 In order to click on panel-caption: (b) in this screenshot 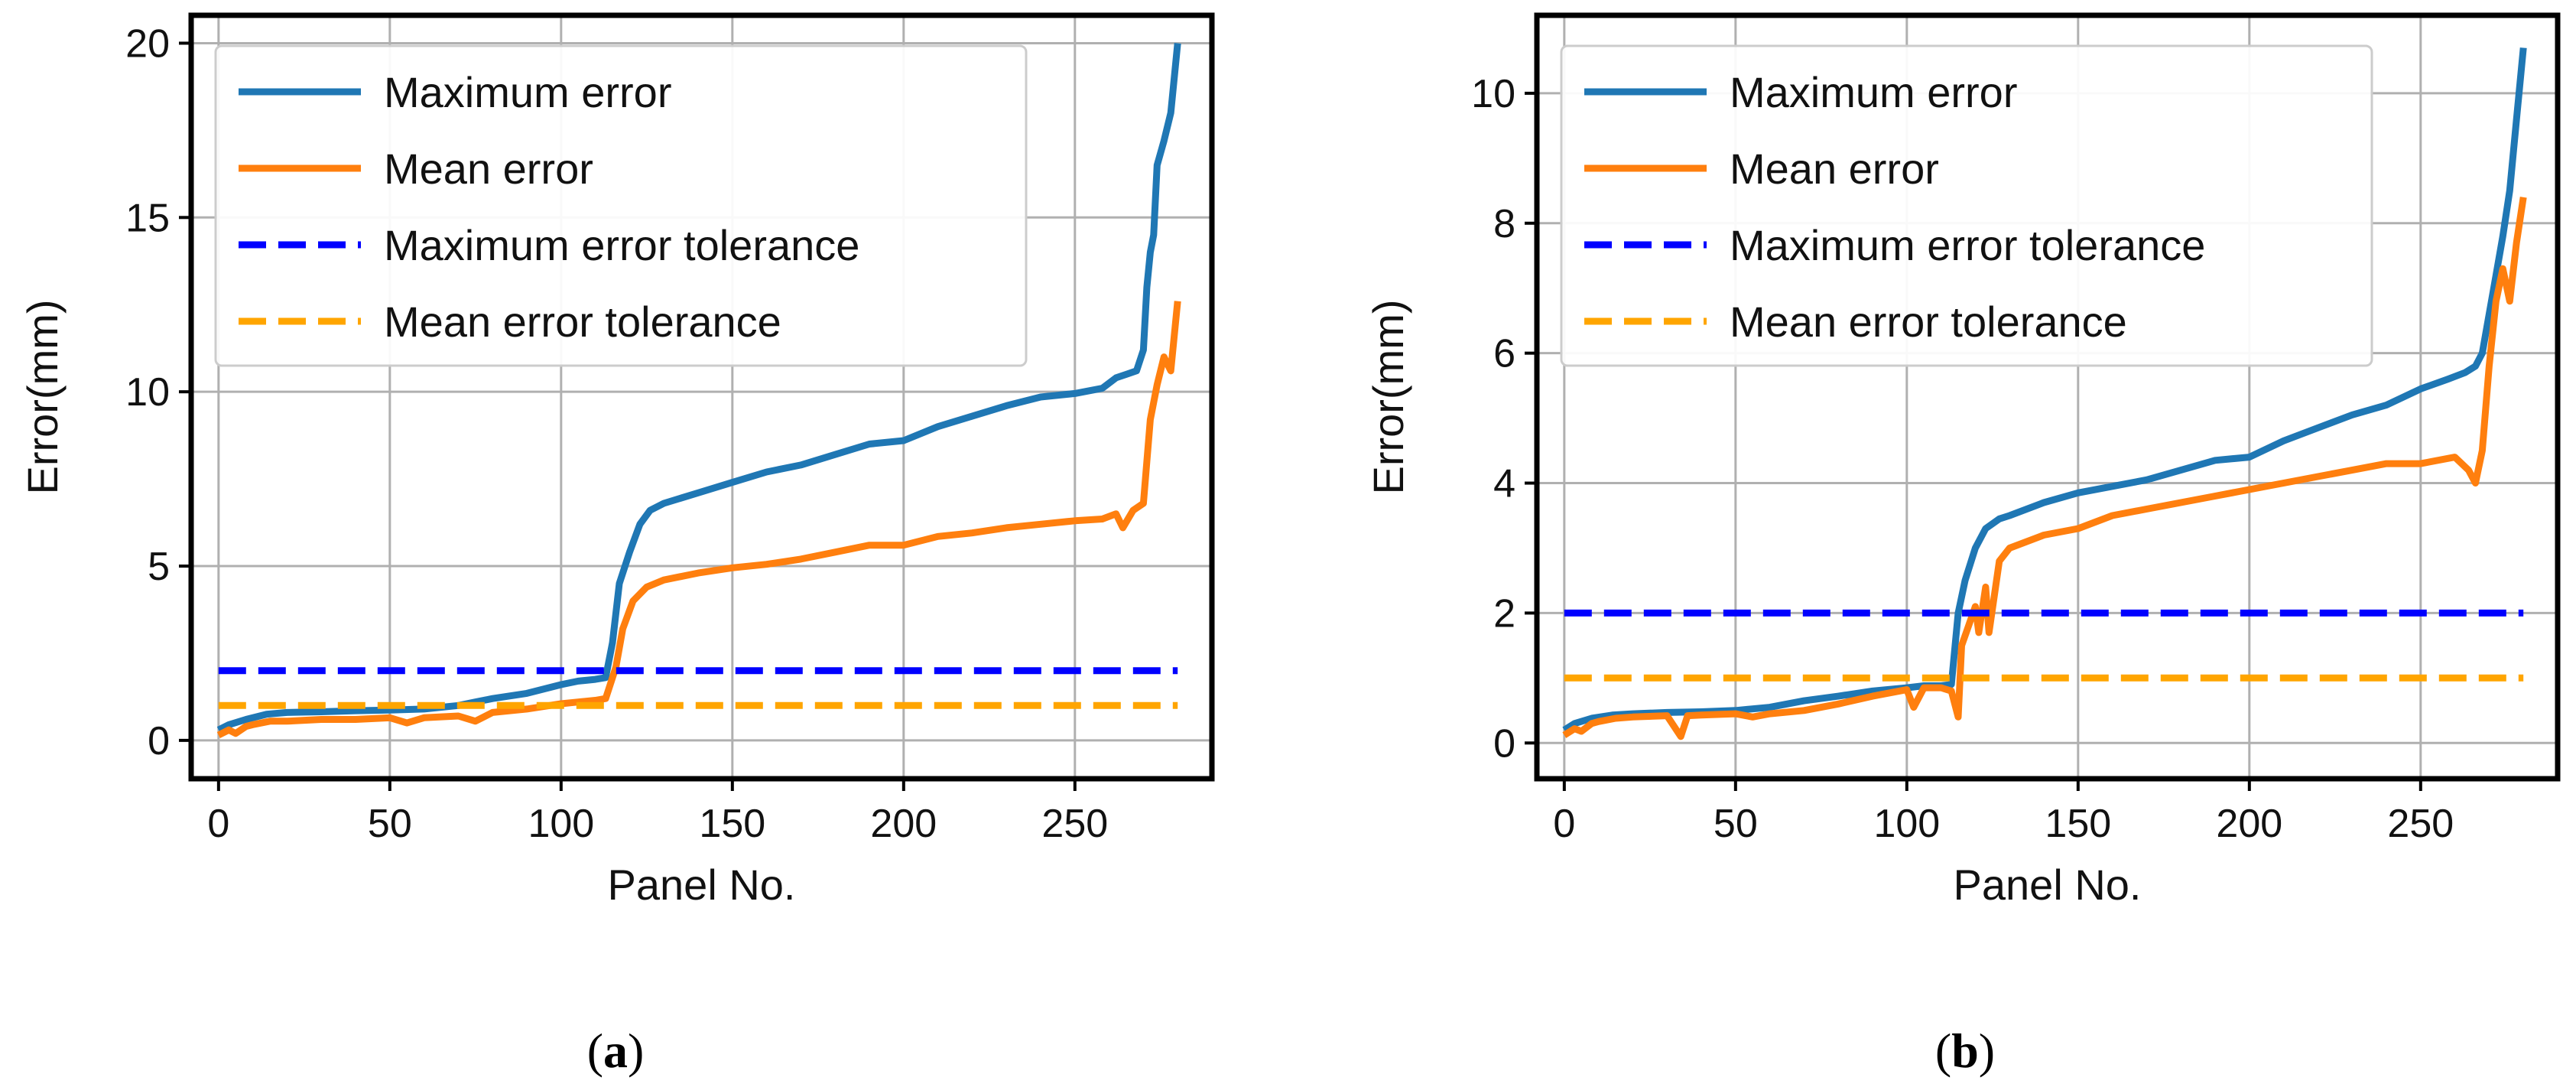, I will do `click(1965, 1051)`.